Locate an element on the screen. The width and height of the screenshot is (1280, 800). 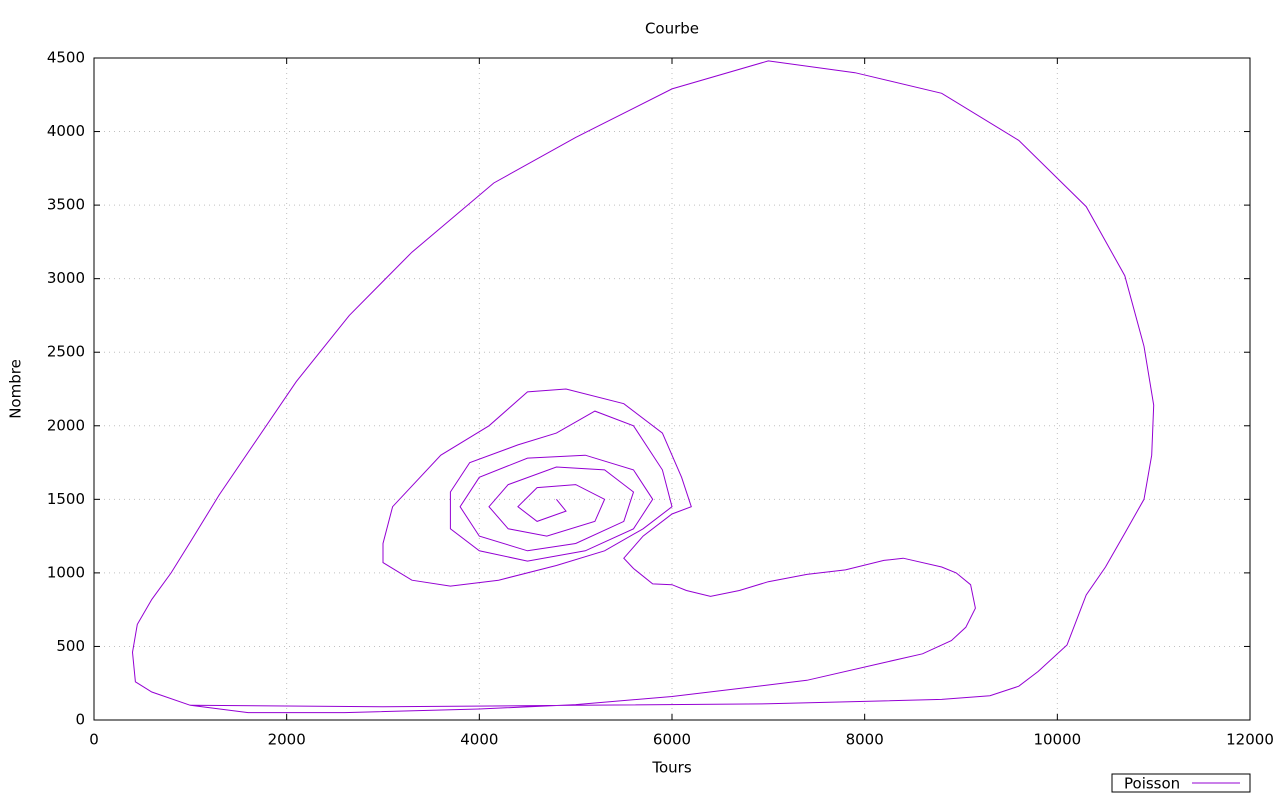
y-tick-label: 2500 is located at coordinates (66, 352).